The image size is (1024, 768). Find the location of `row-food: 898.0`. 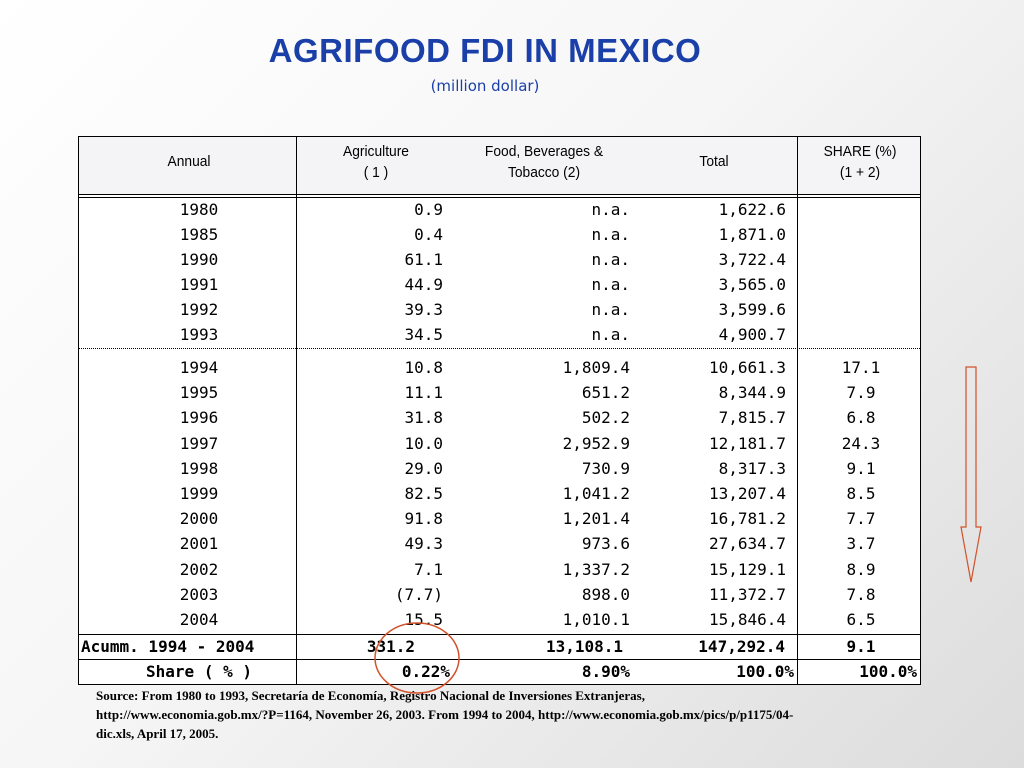

row-food: 898.0 is located at coordinates (605, 594).